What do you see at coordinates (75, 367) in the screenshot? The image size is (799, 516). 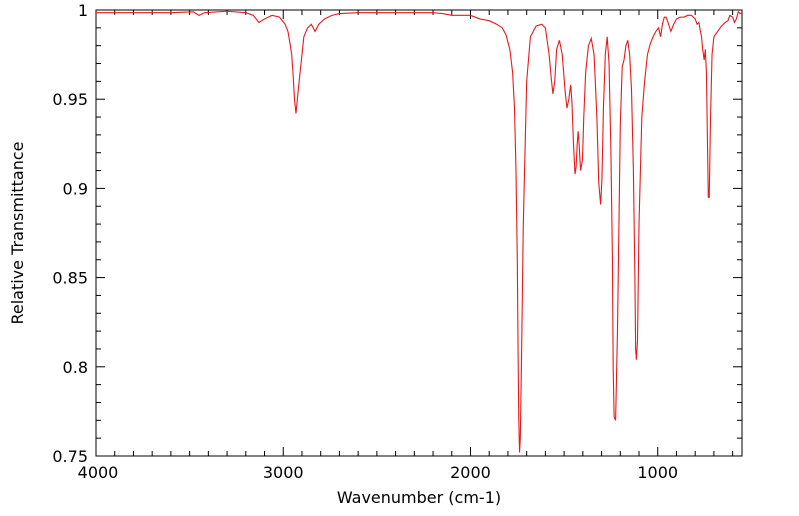 I see `y-tick-label: 0.8` at bounding box center [75, 367].